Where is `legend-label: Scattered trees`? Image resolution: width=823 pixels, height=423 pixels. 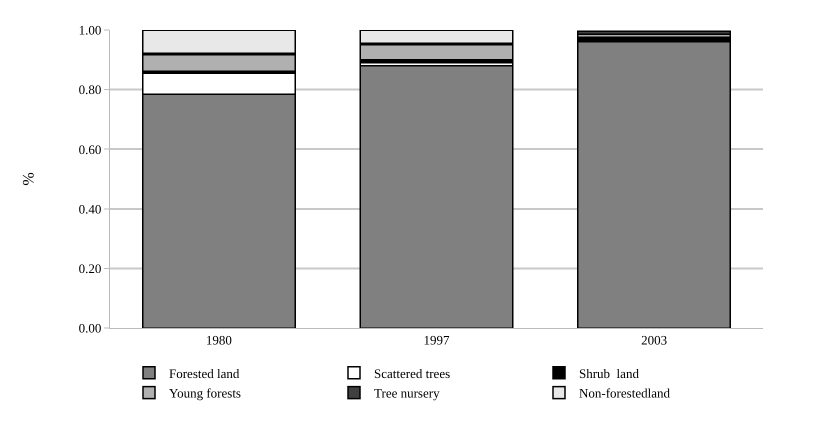
legend-label: Scattered trees is located at coordinates (412, 373).